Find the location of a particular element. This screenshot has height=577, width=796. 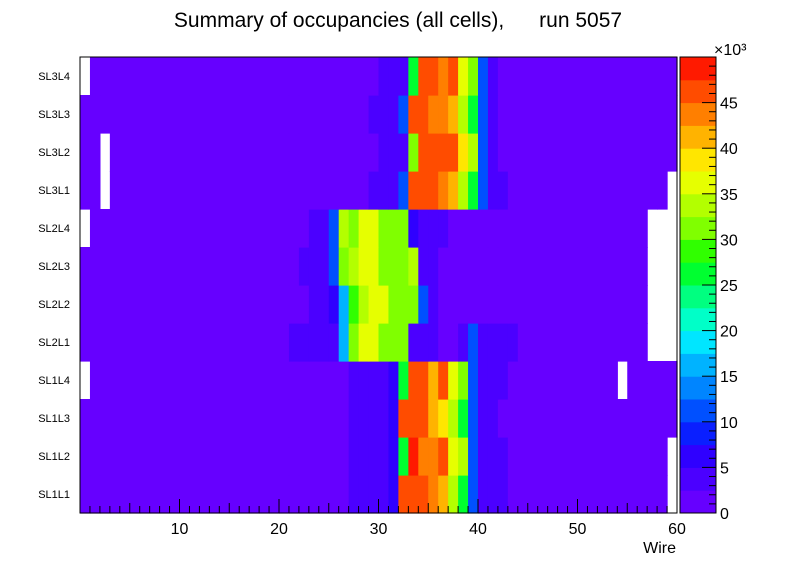

colorbar-tick-label: 30 is located at coordinates (729, 240).